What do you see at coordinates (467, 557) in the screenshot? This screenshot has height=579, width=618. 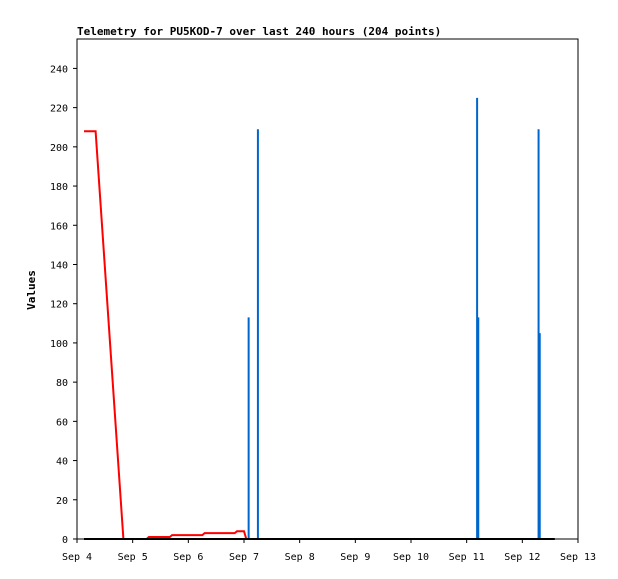 I see `x-tick-label: Sep 11` at bounding box center [467, 557].